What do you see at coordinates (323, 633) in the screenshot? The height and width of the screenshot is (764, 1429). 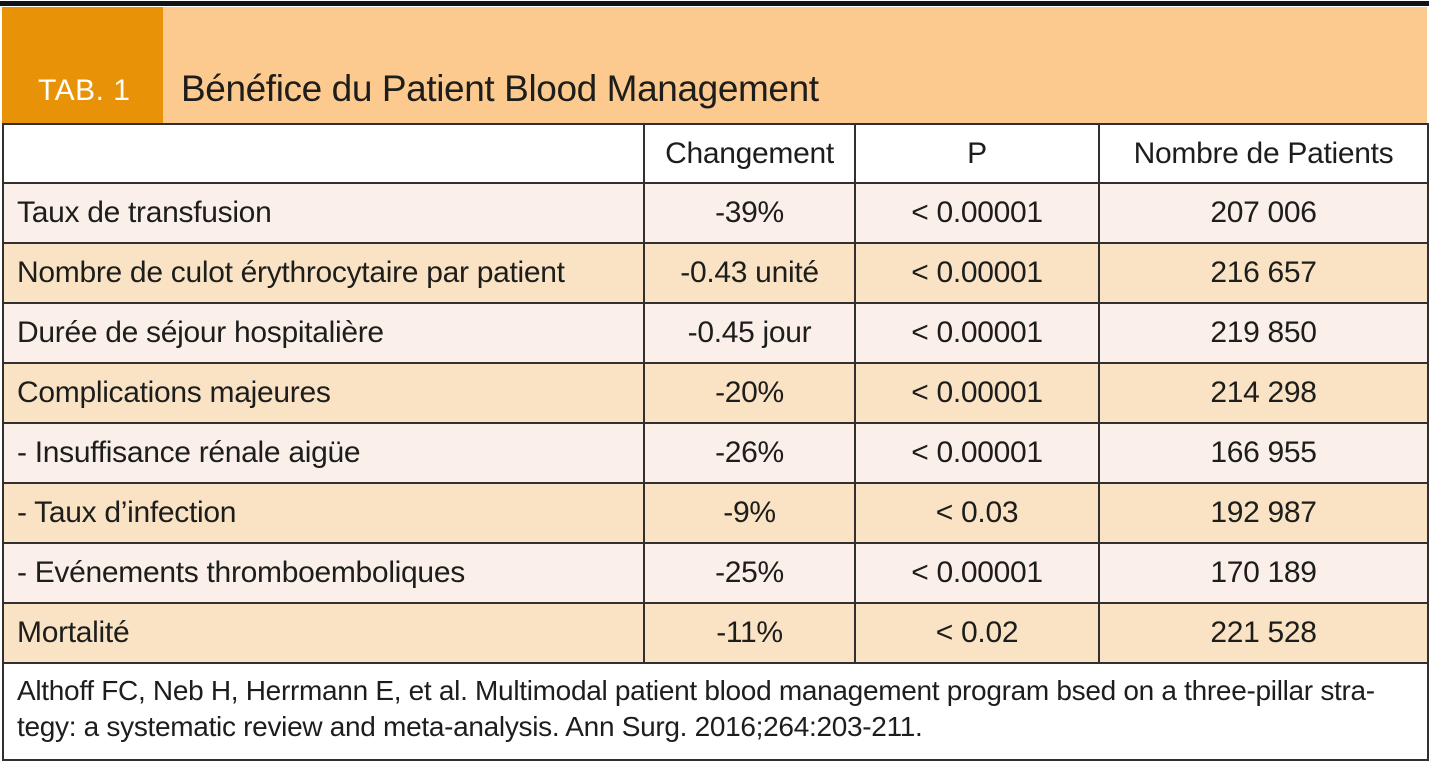 I see `row-label-cell: Mortalité` at bounding box center [323, 633].